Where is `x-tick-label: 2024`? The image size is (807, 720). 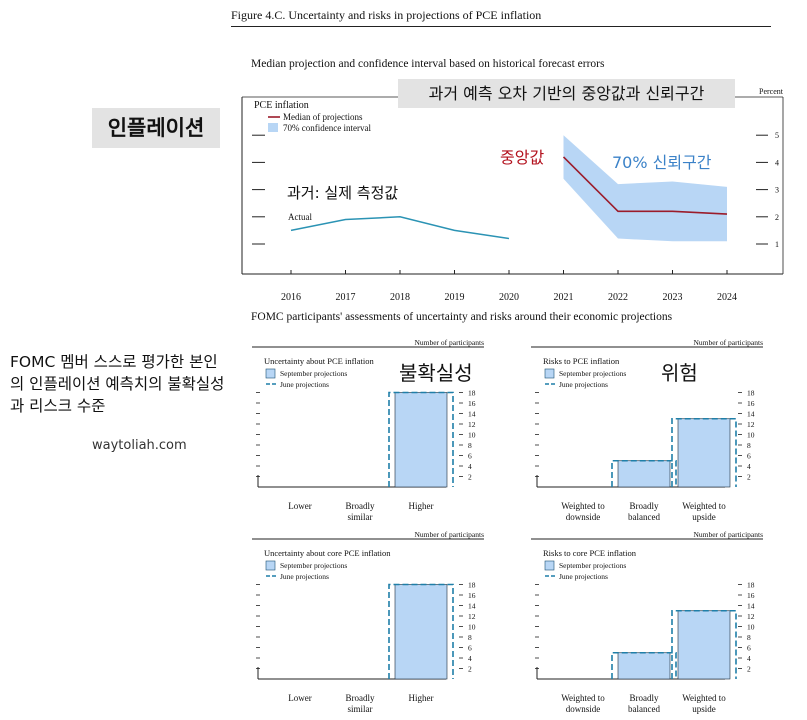
x-tick-label: 2024 is located at coordinates (727, 297).